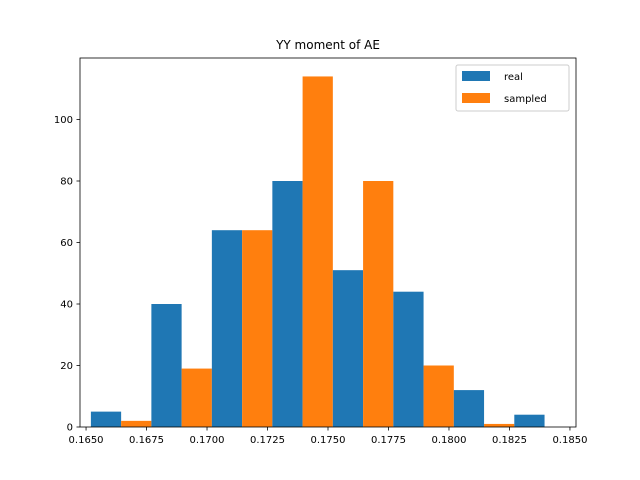  Describe the element at coordinates (66, 182) in the screenshot. I see `y-tick-label: 80` at that location.